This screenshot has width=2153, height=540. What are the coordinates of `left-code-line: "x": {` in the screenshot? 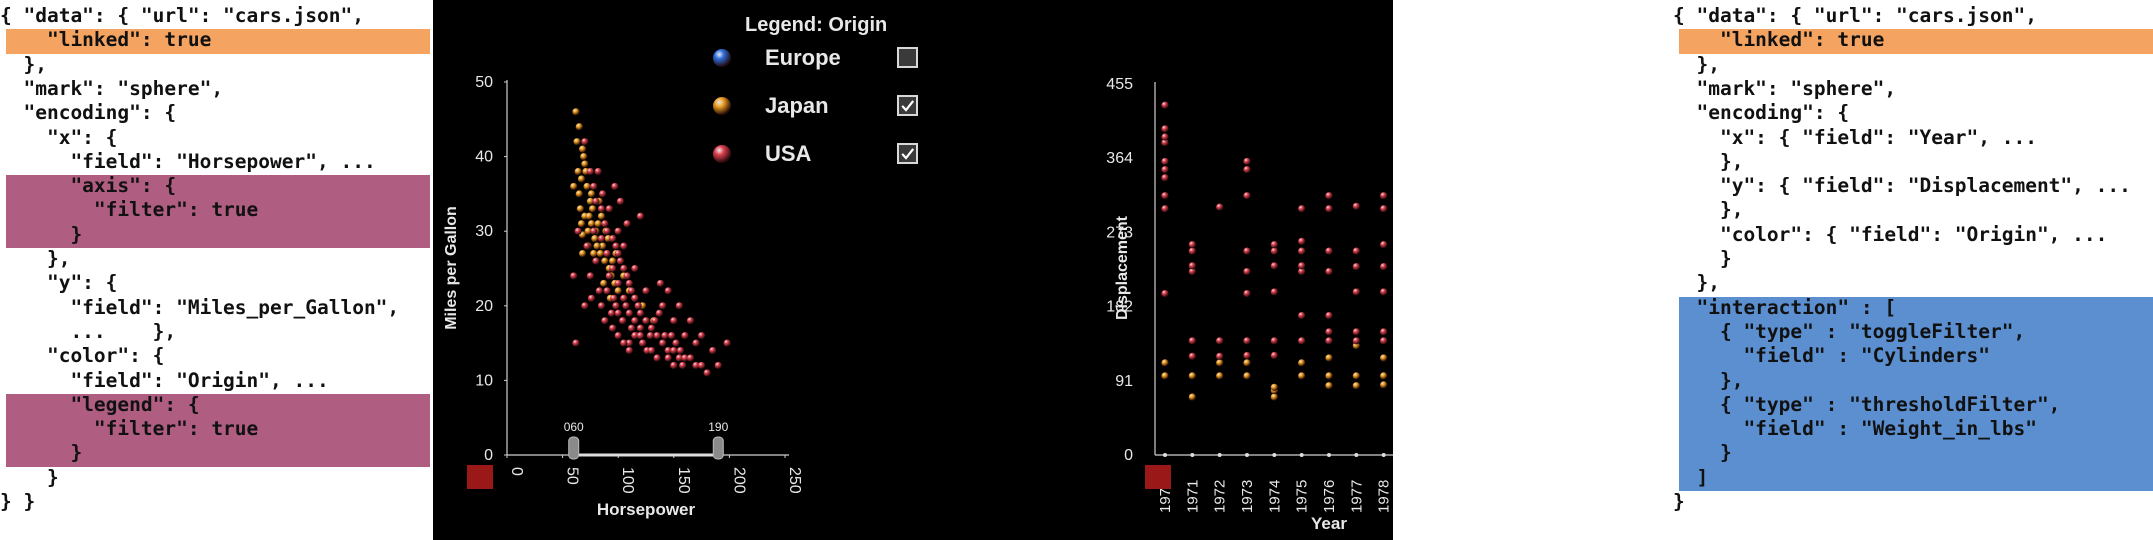 It's located at (59, 137).